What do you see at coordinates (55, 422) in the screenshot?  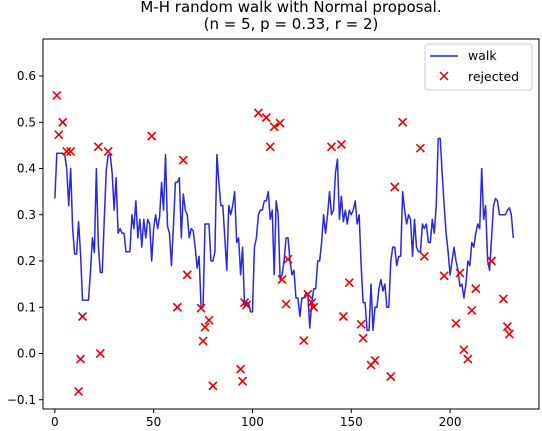 I see `x-tick-label: 0` at bounding box center [55, 422].